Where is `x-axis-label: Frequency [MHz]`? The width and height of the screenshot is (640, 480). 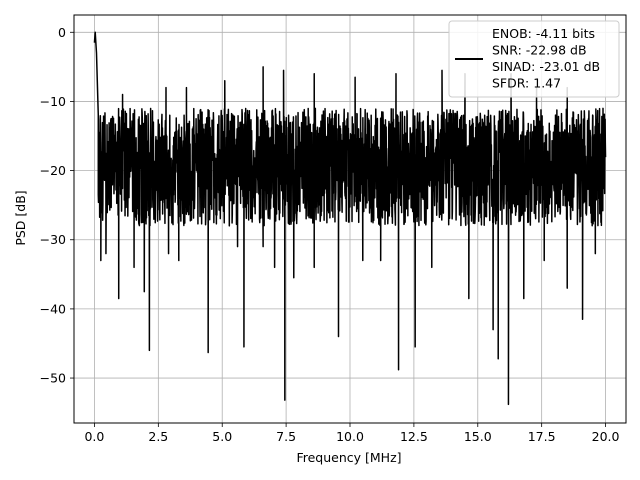
x-axis-label: Frequency [MHz] is located at coordinates (348, 457).